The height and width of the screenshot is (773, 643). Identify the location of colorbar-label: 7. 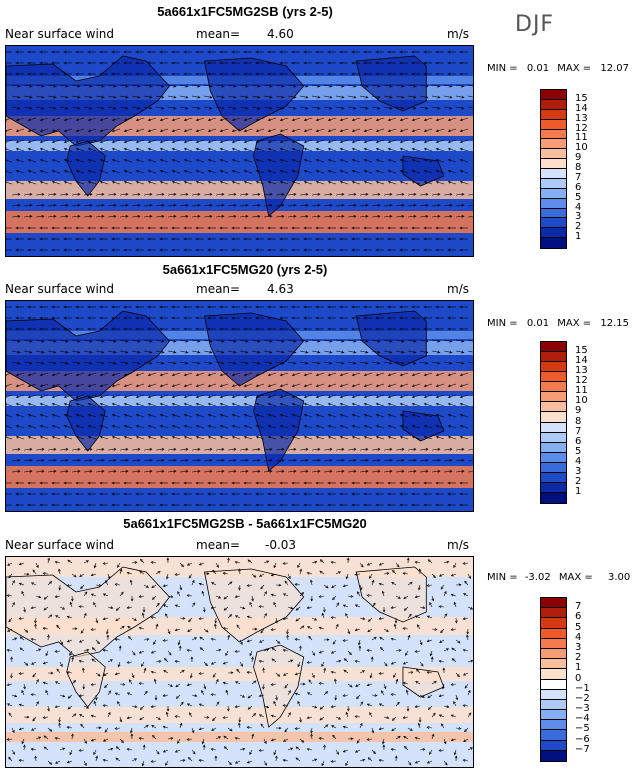
(578, 431).